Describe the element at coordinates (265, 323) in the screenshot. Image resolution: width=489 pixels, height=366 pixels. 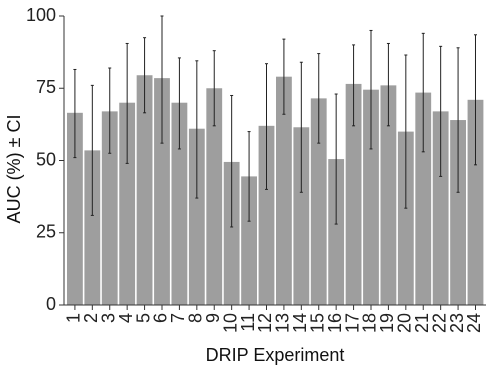
I see `x-tick-label: 12` at that location.